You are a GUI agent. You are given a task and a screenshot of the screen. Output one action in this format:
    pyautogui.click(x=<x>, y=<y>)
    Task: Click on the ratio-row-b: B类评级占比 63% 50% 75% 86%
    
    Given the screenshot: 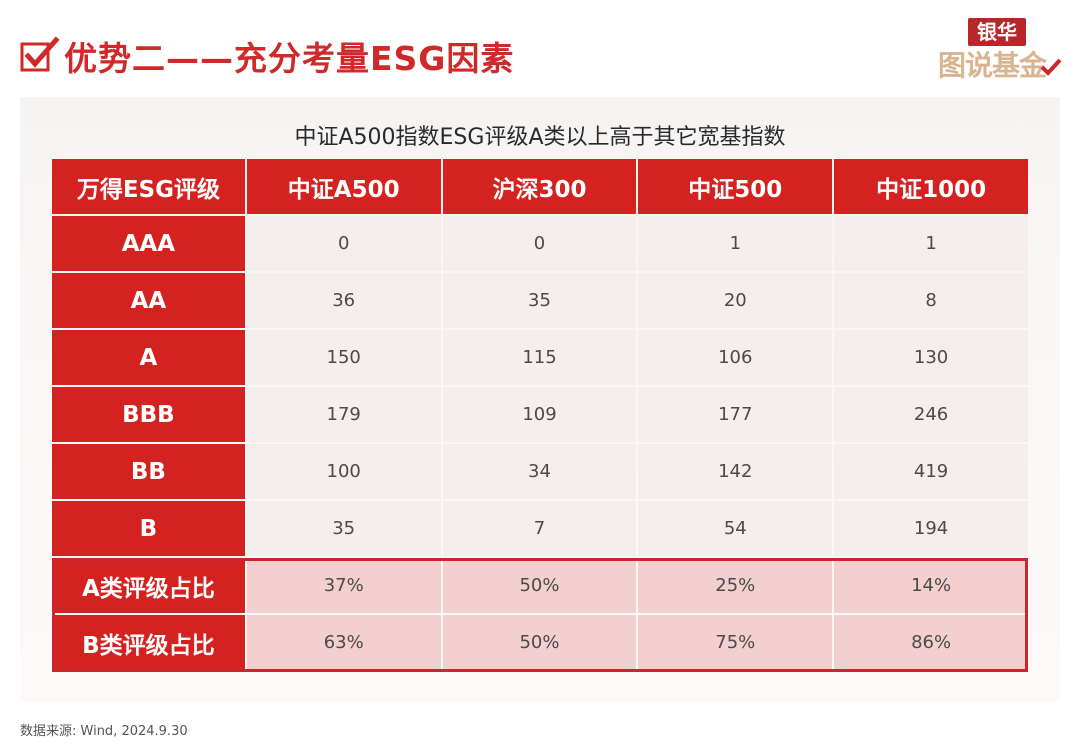 What is the action you would take?
    pyautogui.click(x=540, y=643)
    